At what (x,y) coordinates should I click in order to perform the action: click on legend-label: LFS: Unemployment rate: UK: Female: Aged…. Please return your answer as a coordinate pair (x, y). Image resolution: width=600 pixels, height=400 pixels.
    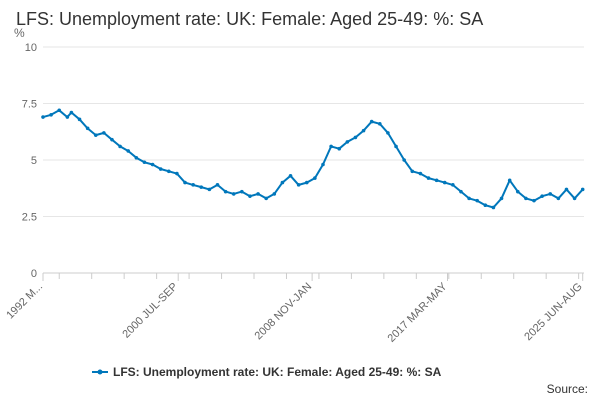
    Looking at the image, I should click on (277, 372).